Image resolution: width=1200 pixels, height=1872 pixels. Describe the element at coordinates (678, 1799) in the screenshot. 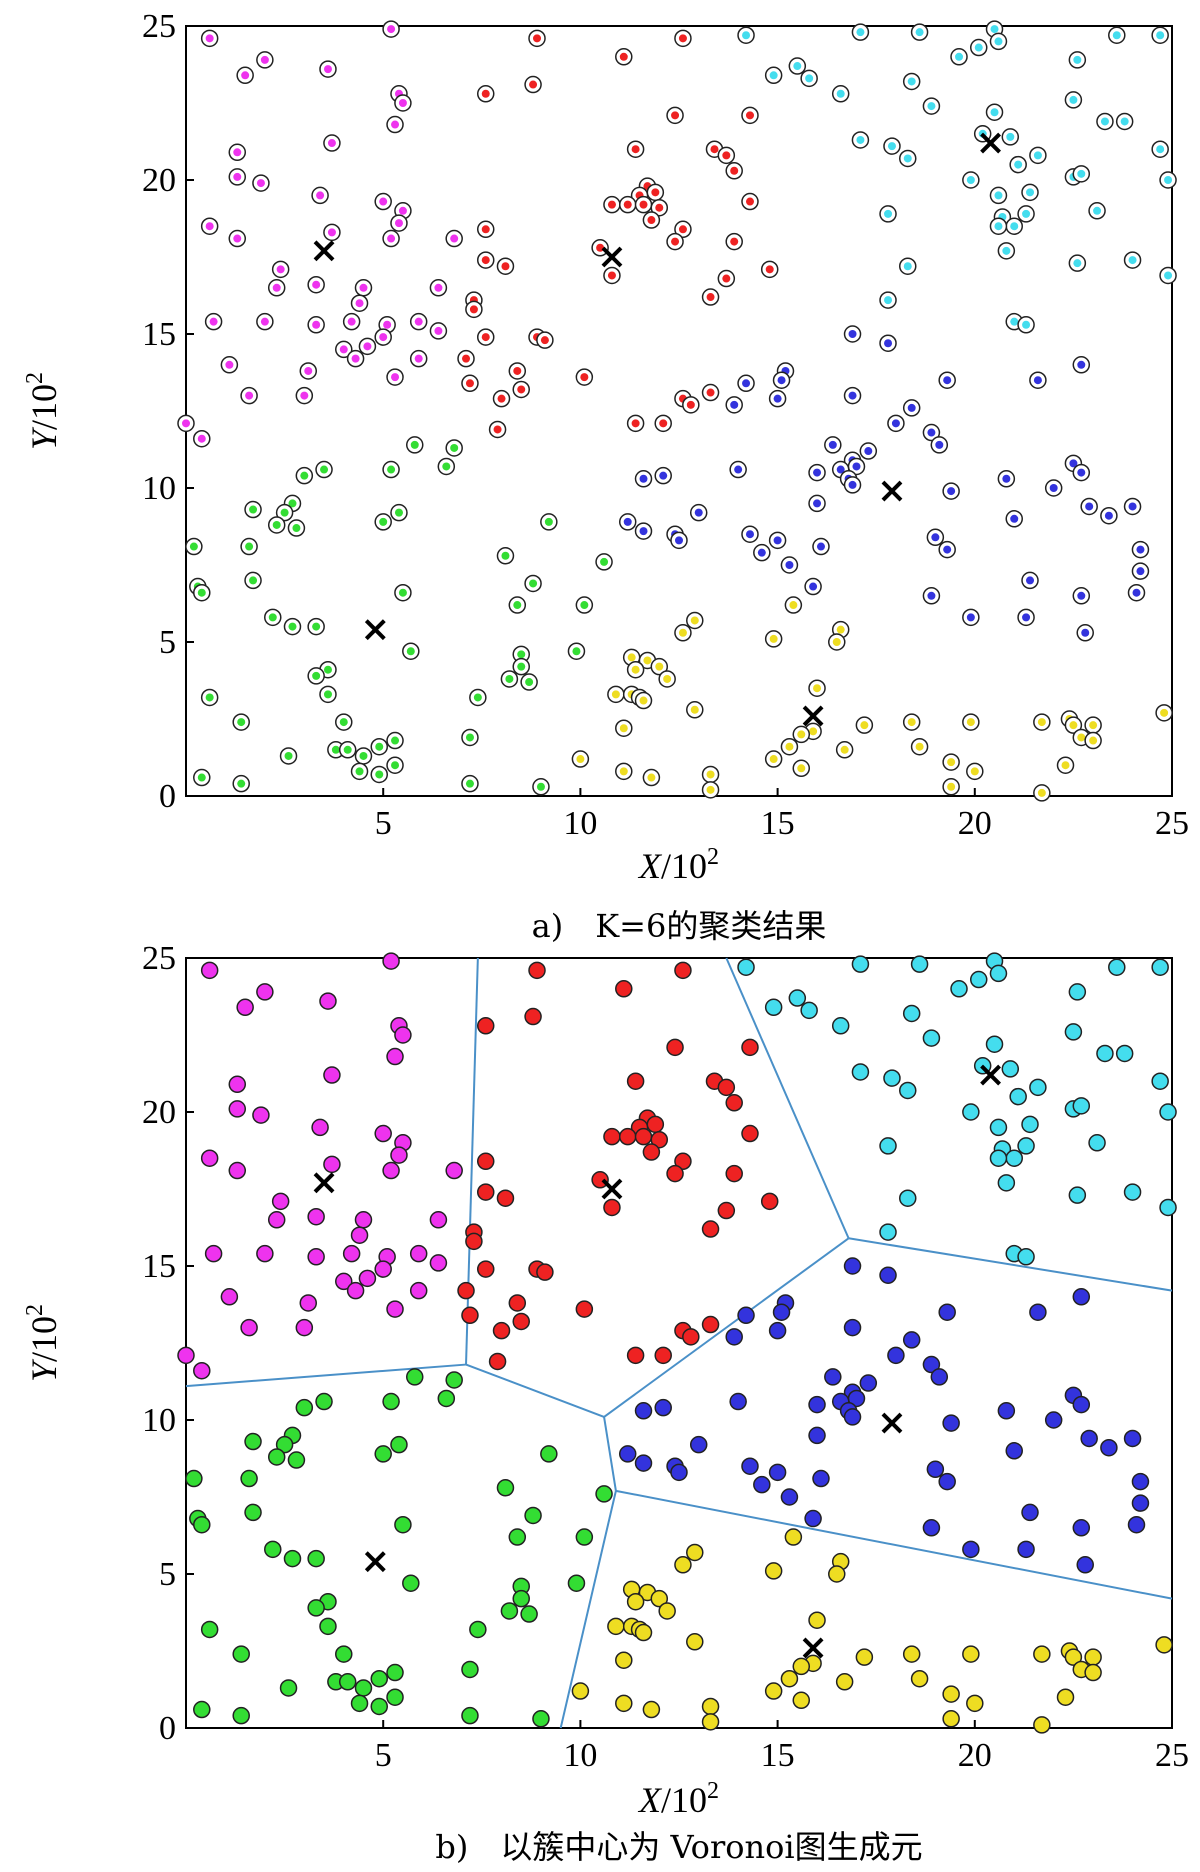

I see `panel-b-x-axis-label: X/102` at that location.